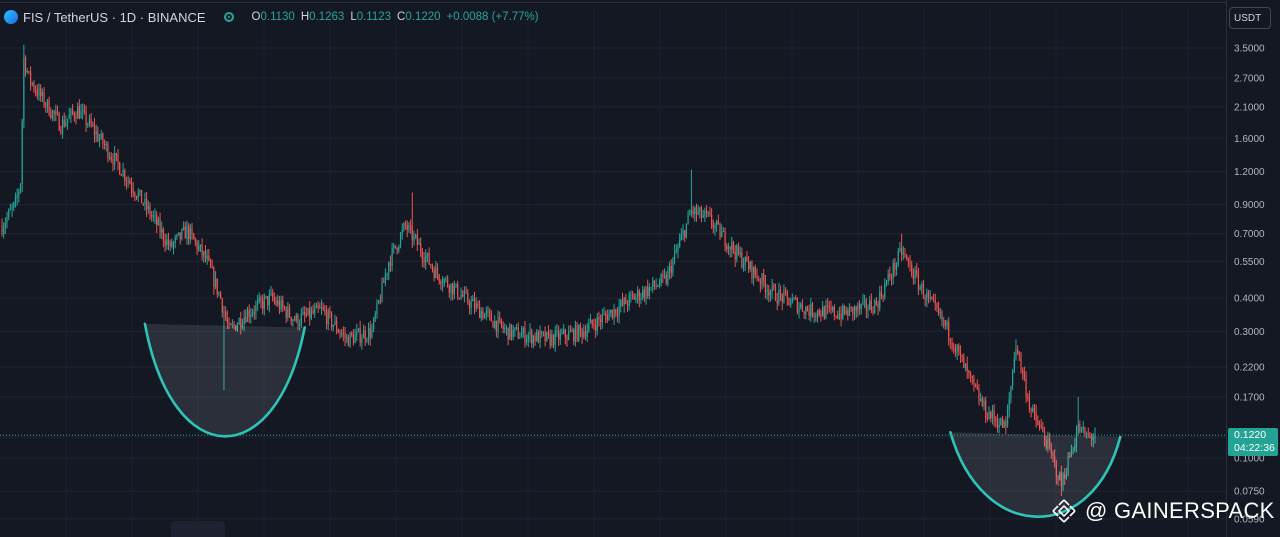 This screenshot has width=1280, height=537. What do you see at coordinates (105, 17) in the screenshot?
I see `symbol-title: FIS / TetherUS · 1D · BINANCE` at bounding box center [105, 17].